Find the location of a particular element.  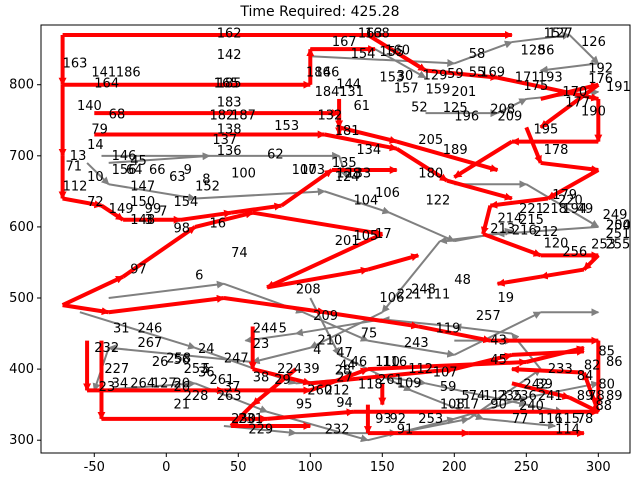

node-label: 7 is located at coordinates (163, 211).